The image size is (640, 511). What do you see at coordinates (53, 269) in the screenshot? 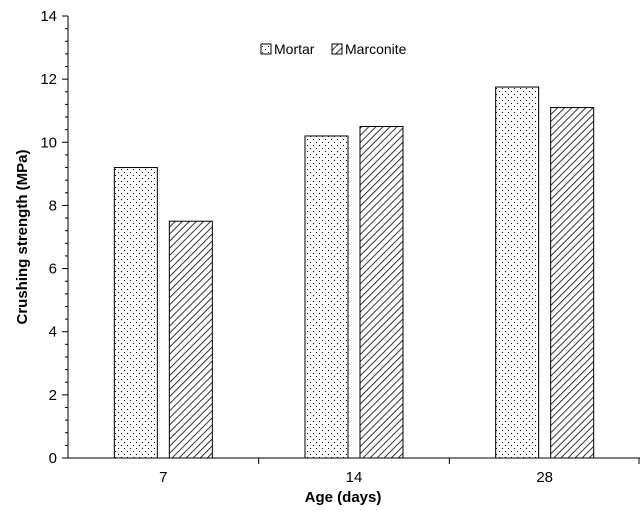
I see `y-tick-label: 6` at bounding box center [53, 269].